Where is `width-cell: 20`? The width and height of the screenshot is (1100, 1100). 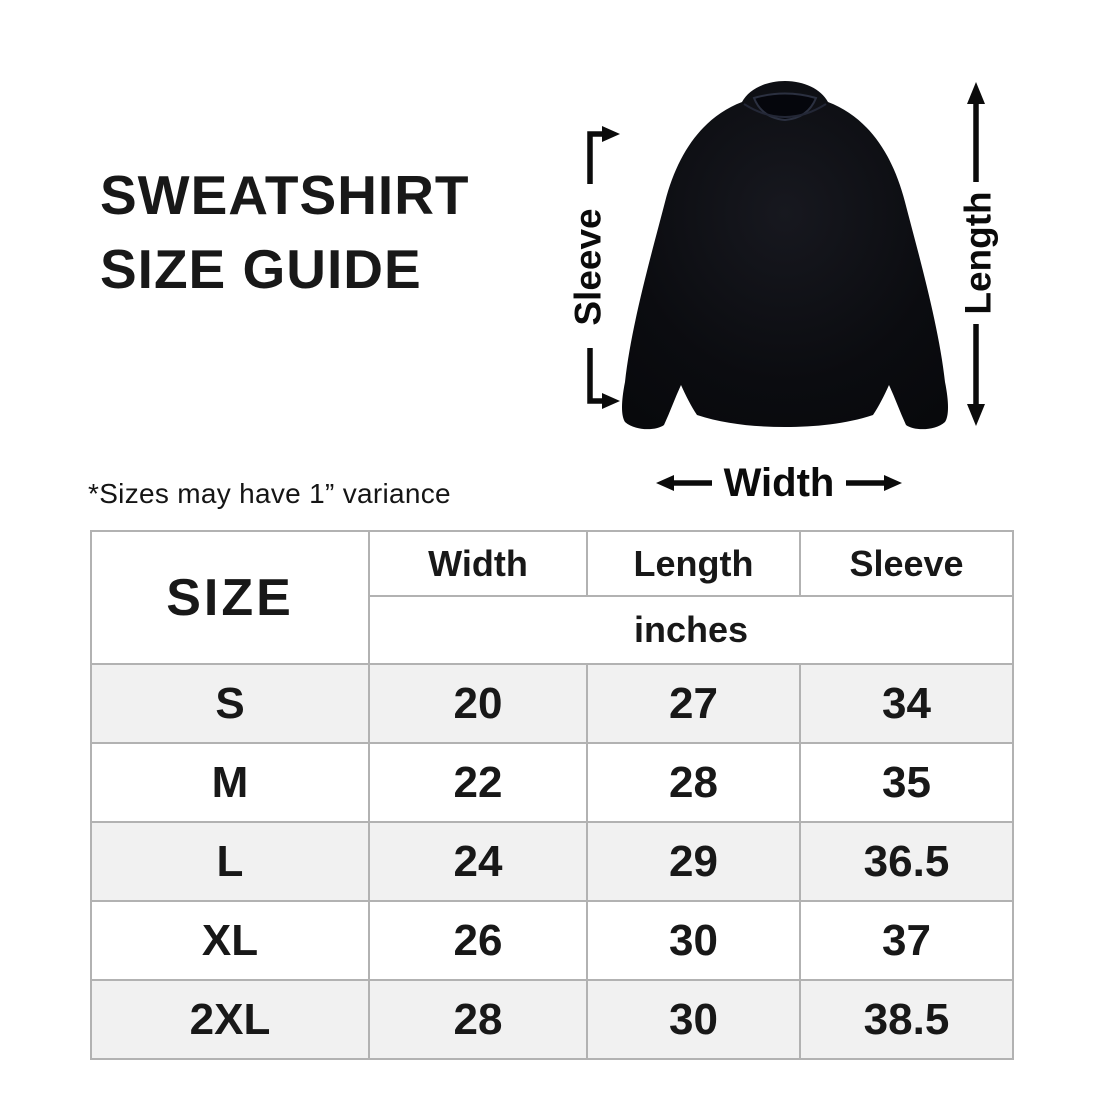 width-cell: 20 is located at coordinates (478, 703).